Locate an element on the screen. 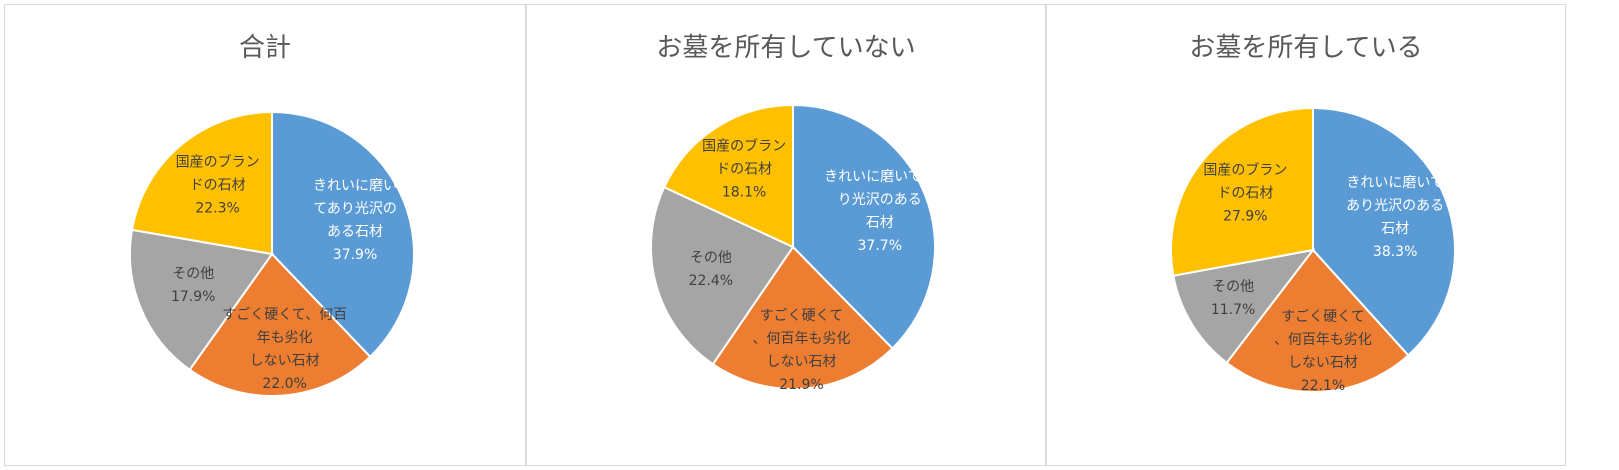 This screenshot has width=1619, height=470. data-label: 国産のブラン ドの石材 27.9% is located at coordinates (1245, 193).